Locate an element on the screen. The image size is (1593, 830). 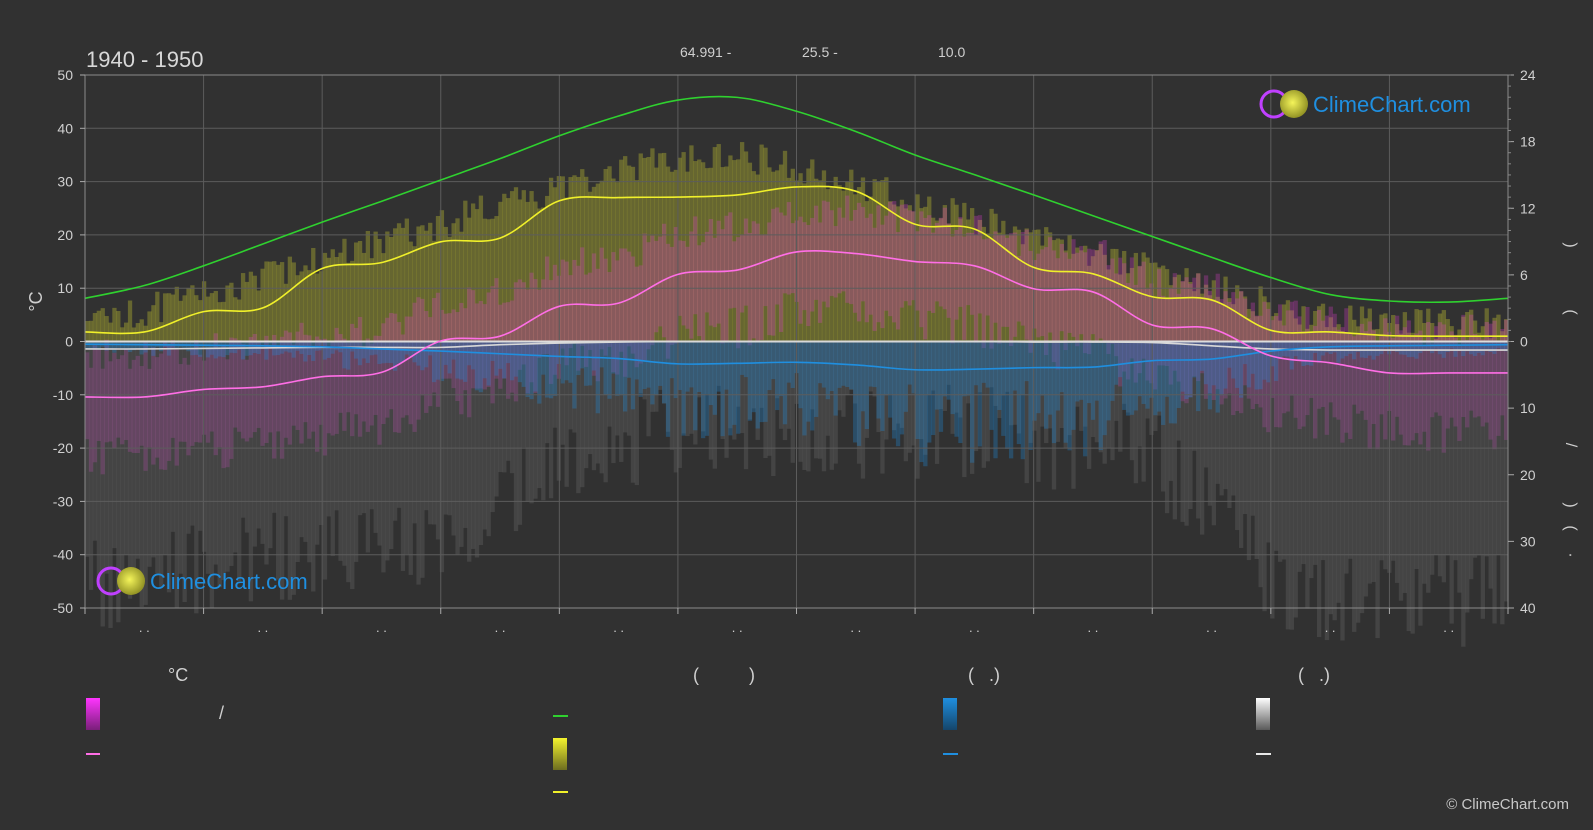
legend-daylight-line is located at coordinates (560, 716).